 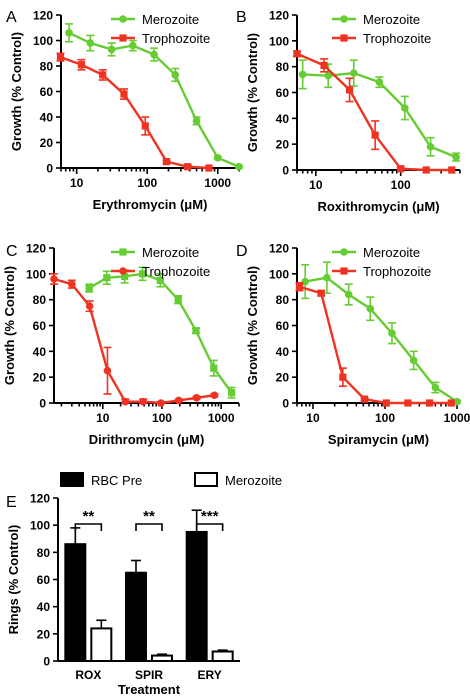 What do you see at coordinates (397, 271) in the screenshot?
I see `legend-label: Trophozoite` at bounding box center [397, 271].